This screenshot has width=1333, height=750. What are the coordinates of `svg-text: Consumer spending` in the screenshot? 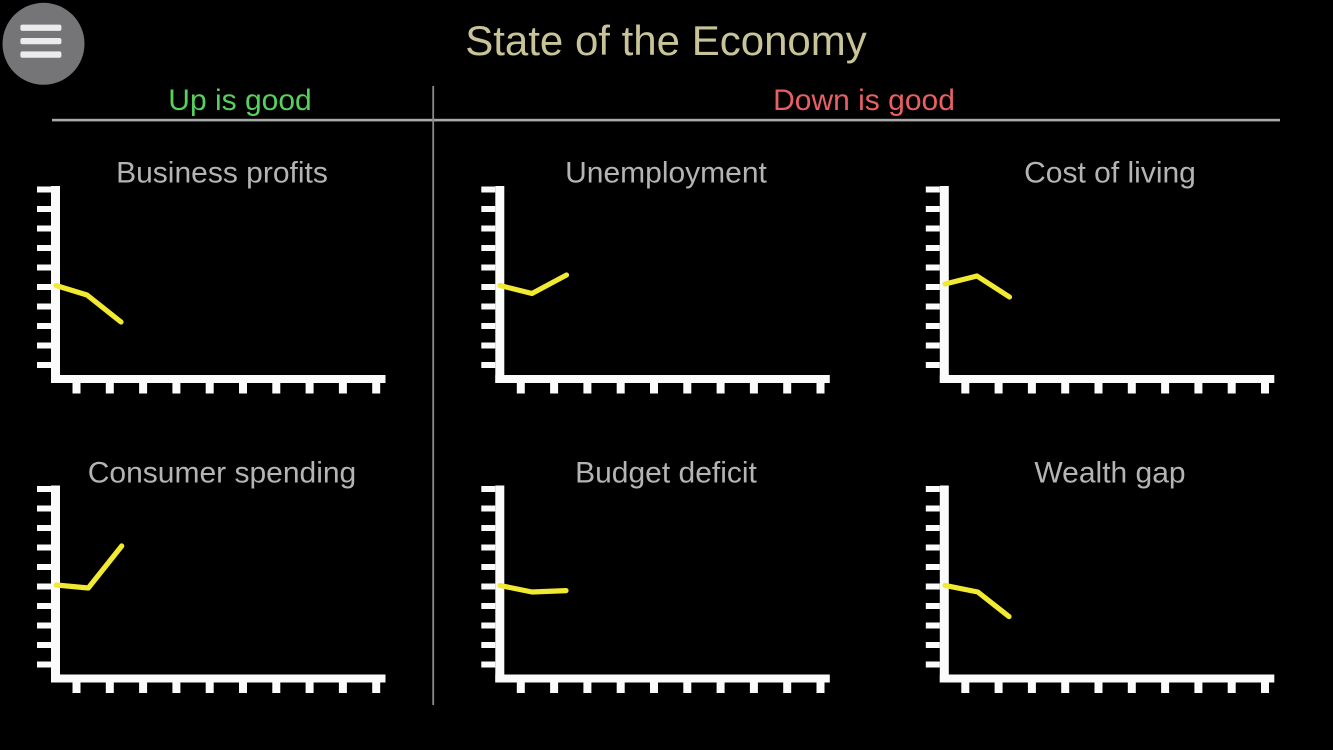 It's located at (222, 473).